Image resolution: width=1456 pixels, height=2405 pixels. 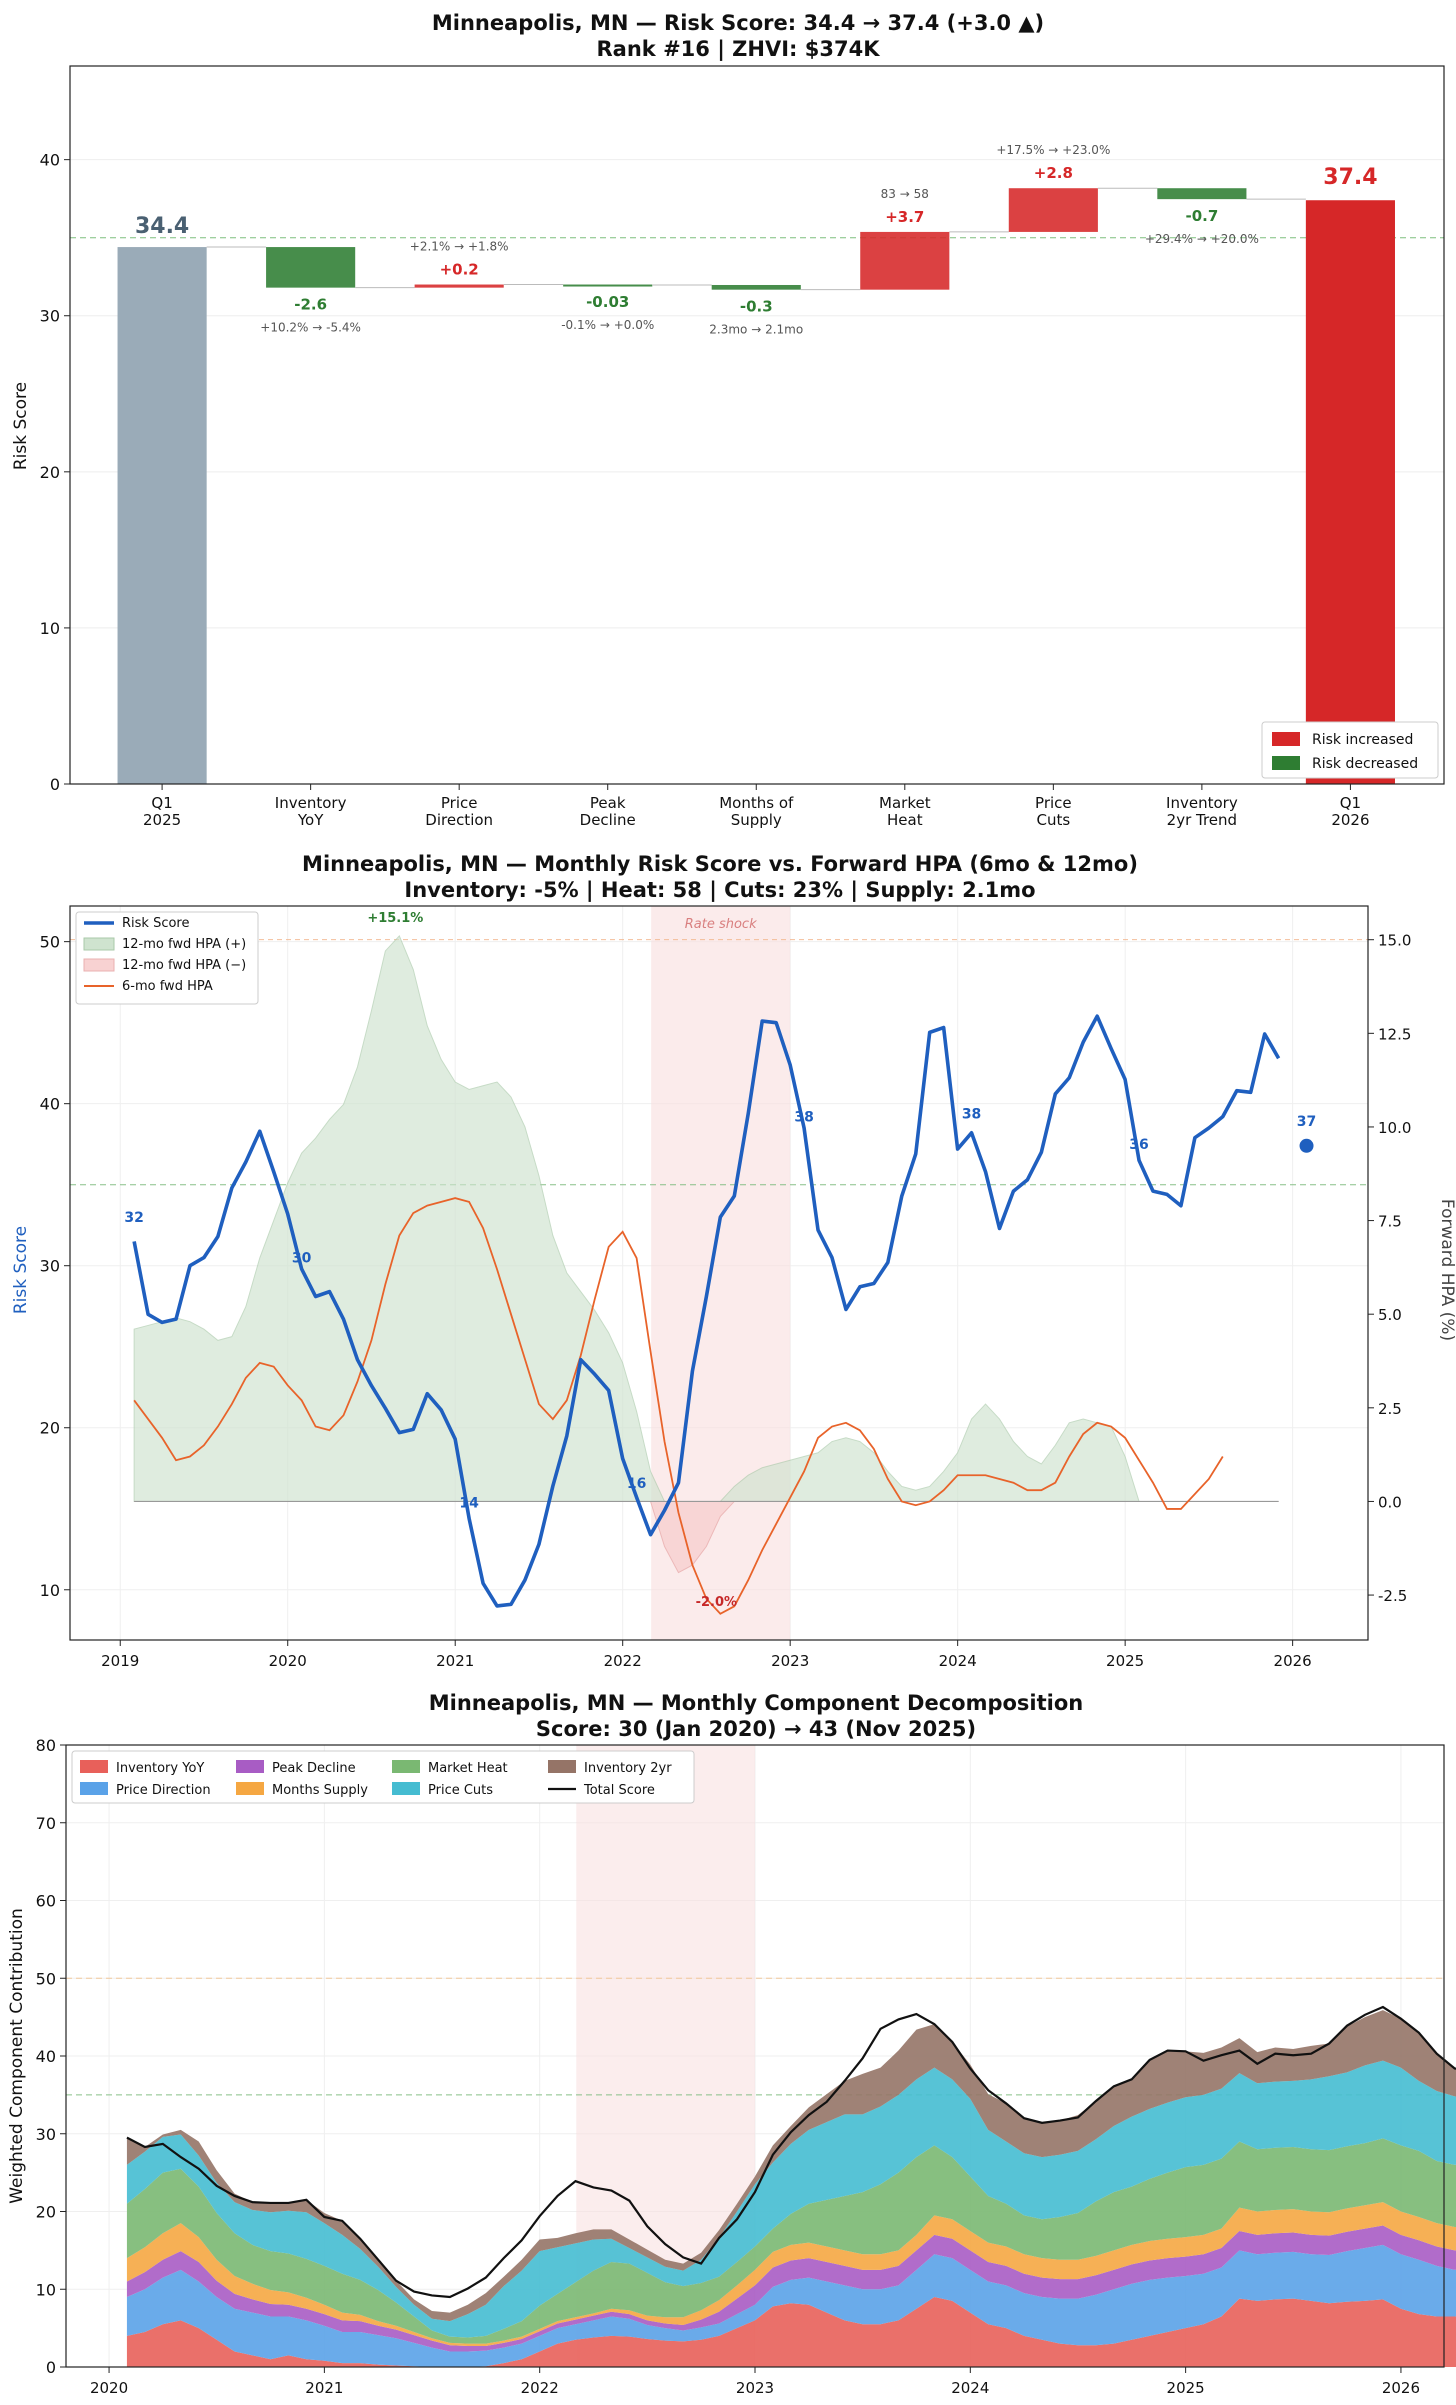 I want to click on decomp-x-tick: 2020, so click(x=109, y=2388).